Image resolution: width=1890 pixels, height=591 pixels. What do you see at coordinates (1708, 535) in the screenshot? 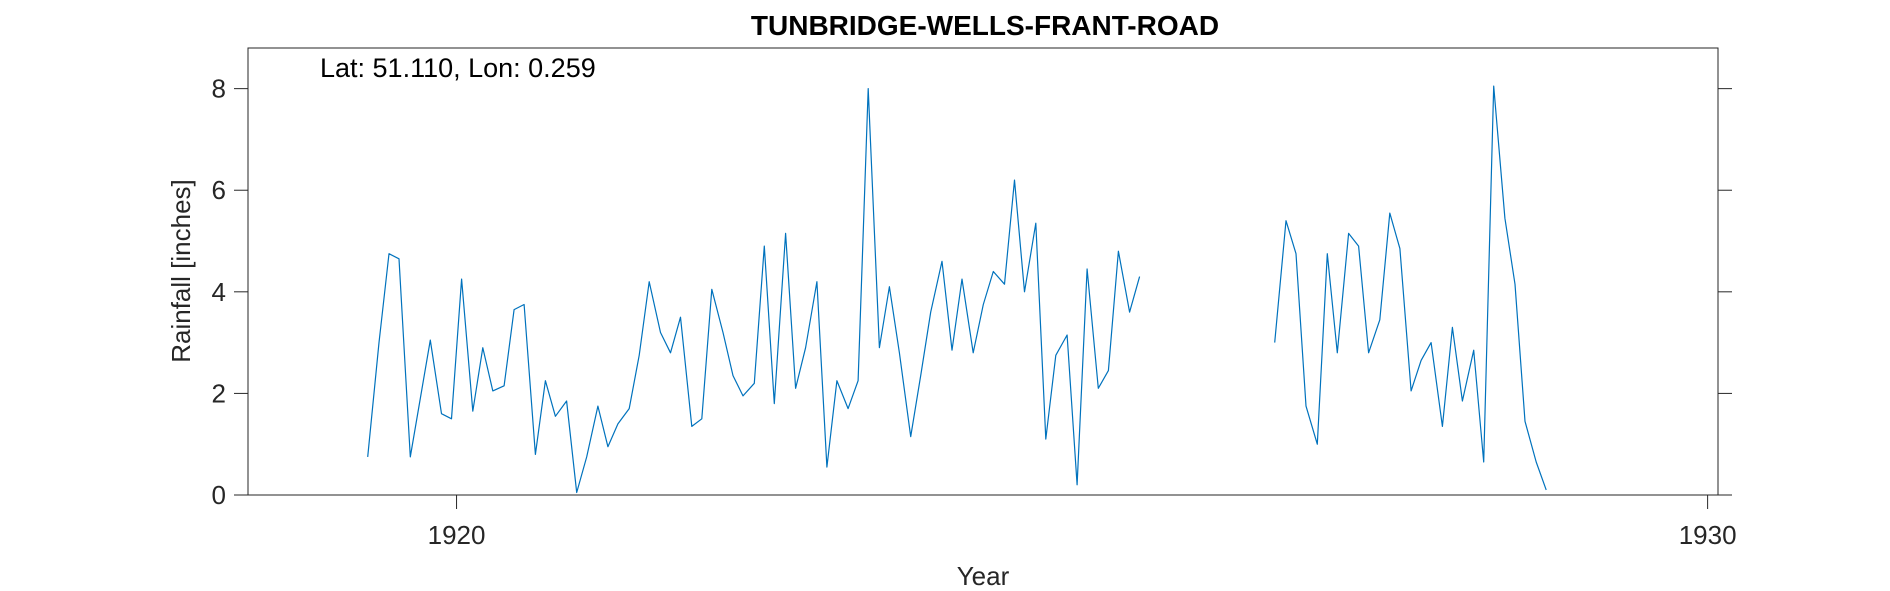
I see `x-tick-label: 1930` at bounding box center [1708, 535].